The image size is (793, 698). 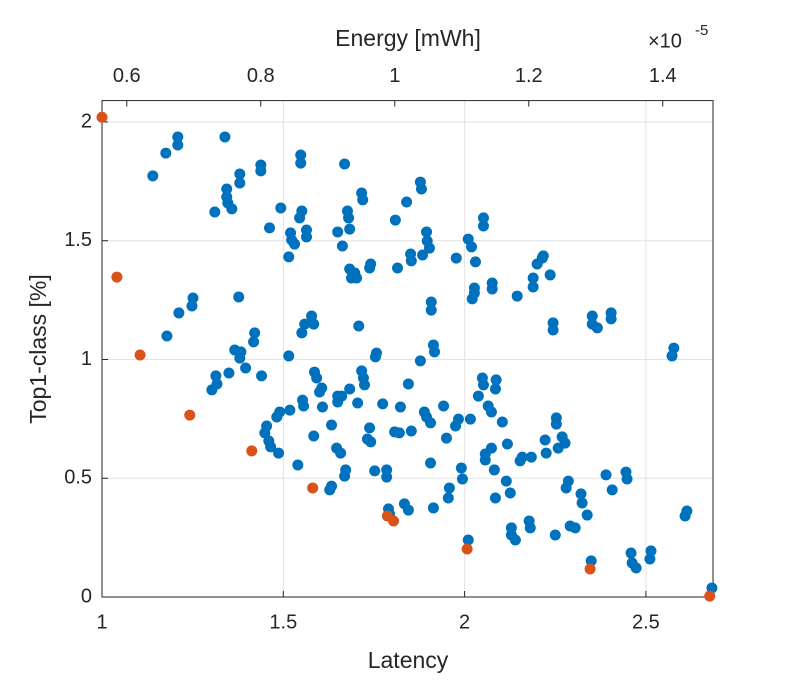 What do you see at coordinates (78, 240) in the screenshot?
I see `y-tick-label: 1.5` at bounding box center [78, 240].